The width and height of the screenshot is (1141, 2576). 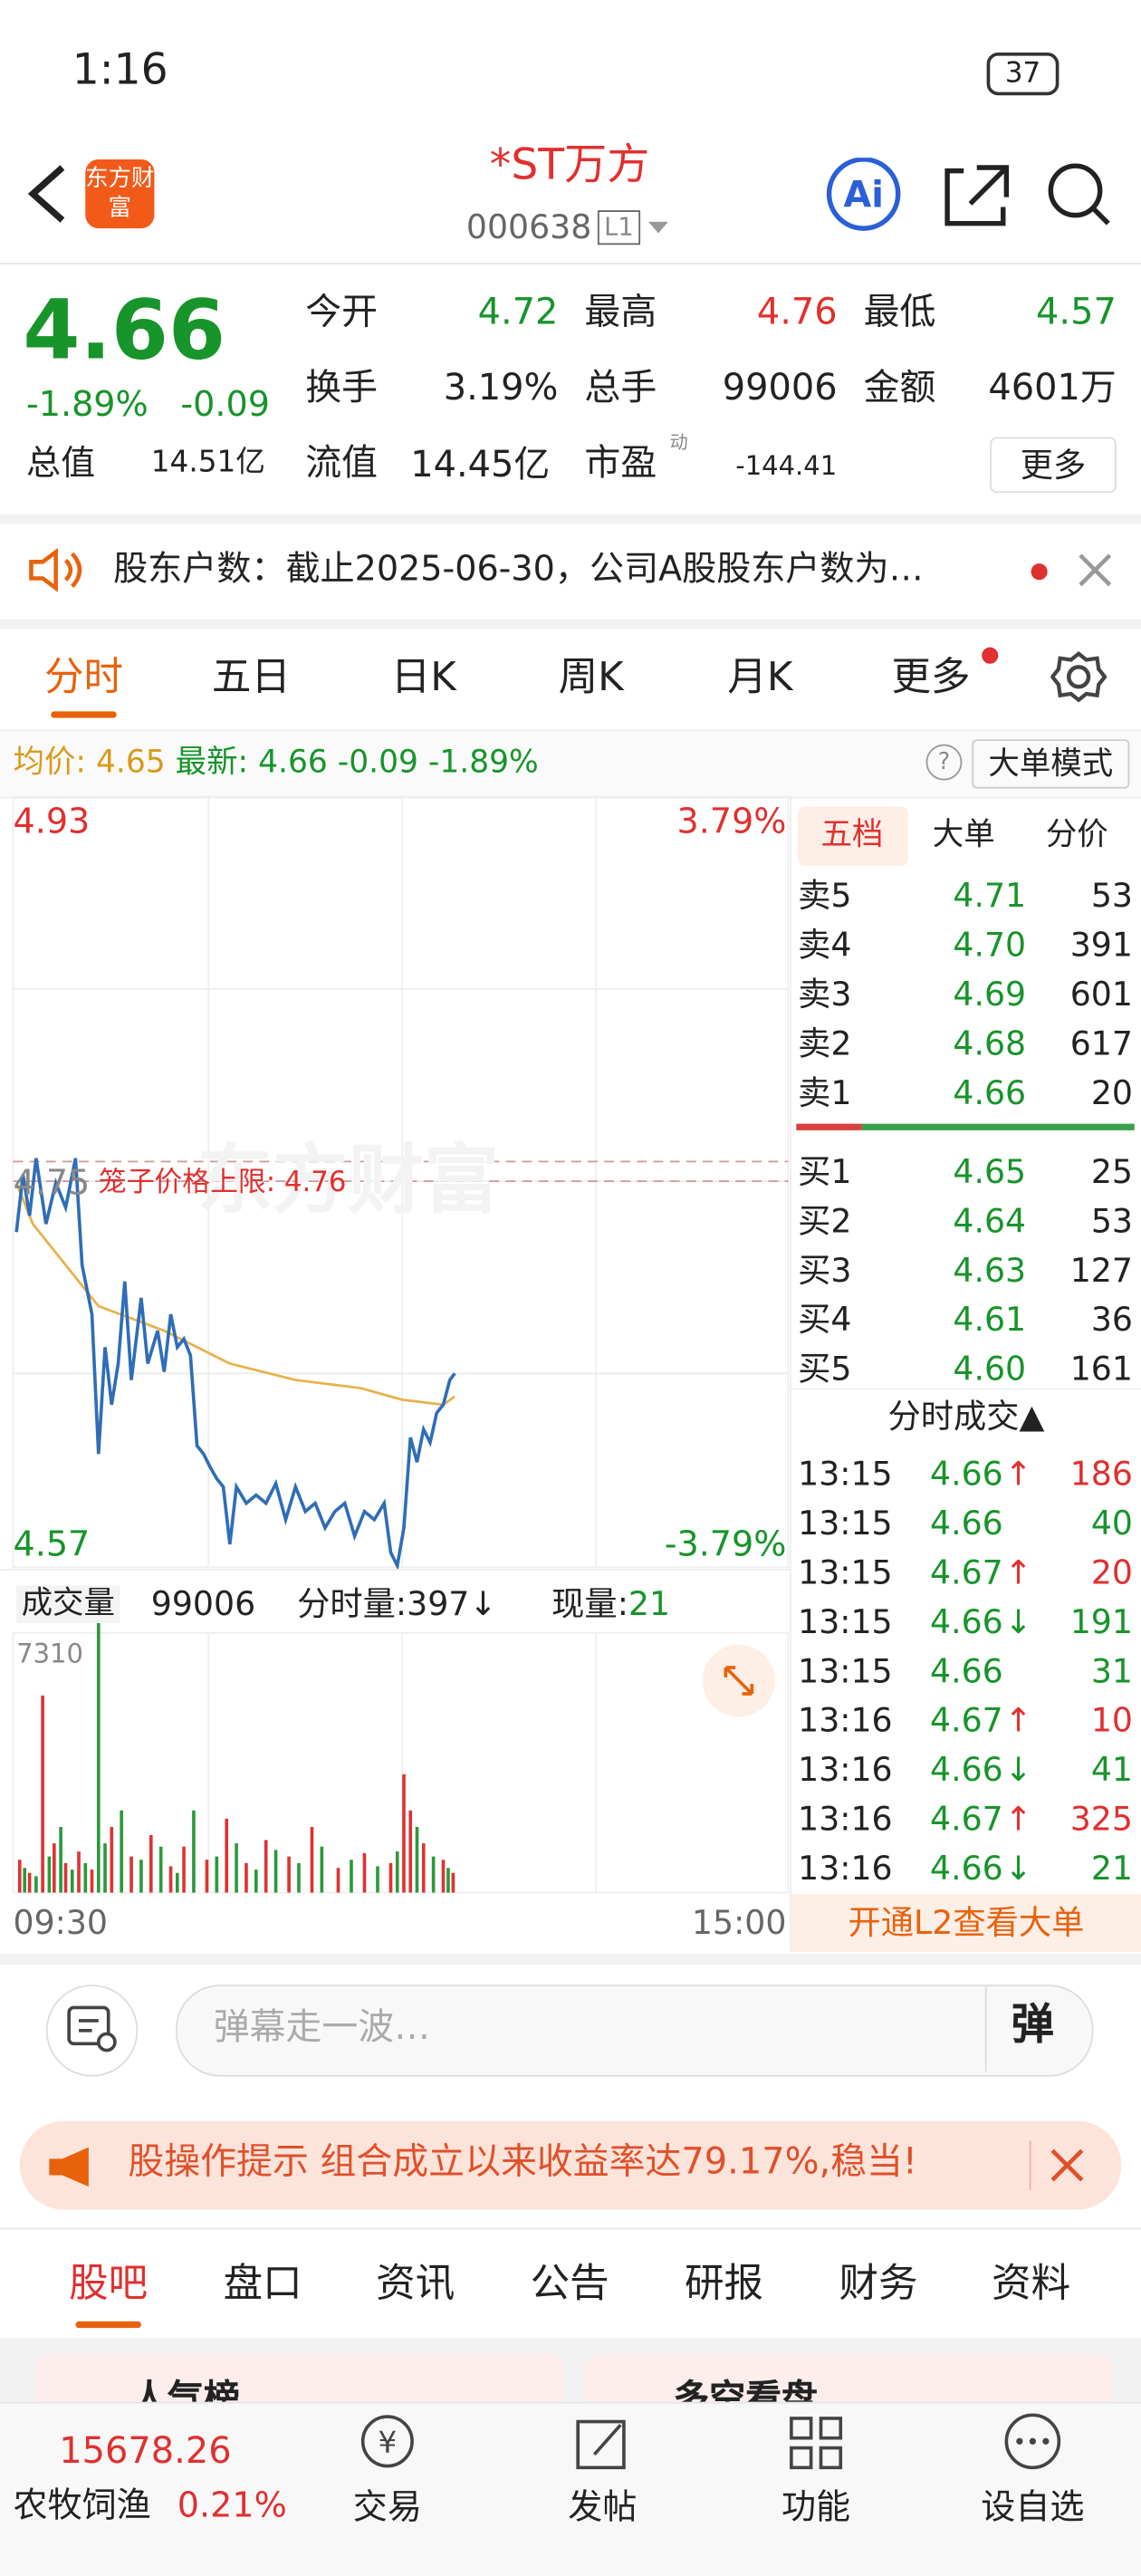 I want to click on index-value: 15678.26, so click(x=146, y=2452).